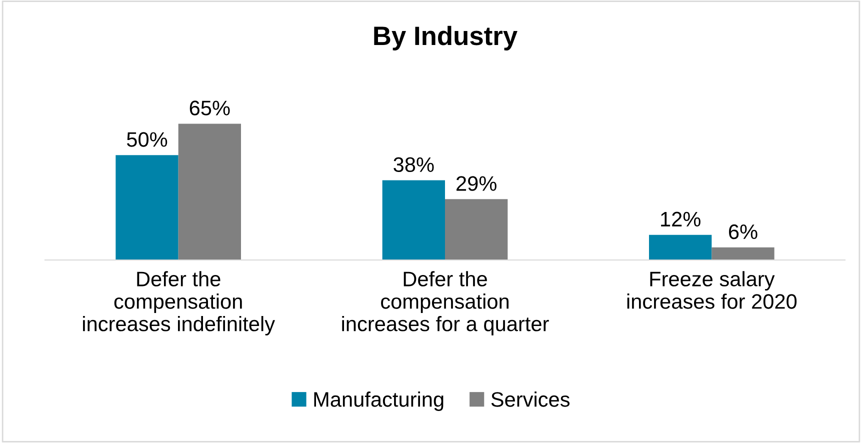 This screenshot has height=443, width=862. I want to click on x-tick-label: Defer the compensation increases indefinitely, so click(179, 303).